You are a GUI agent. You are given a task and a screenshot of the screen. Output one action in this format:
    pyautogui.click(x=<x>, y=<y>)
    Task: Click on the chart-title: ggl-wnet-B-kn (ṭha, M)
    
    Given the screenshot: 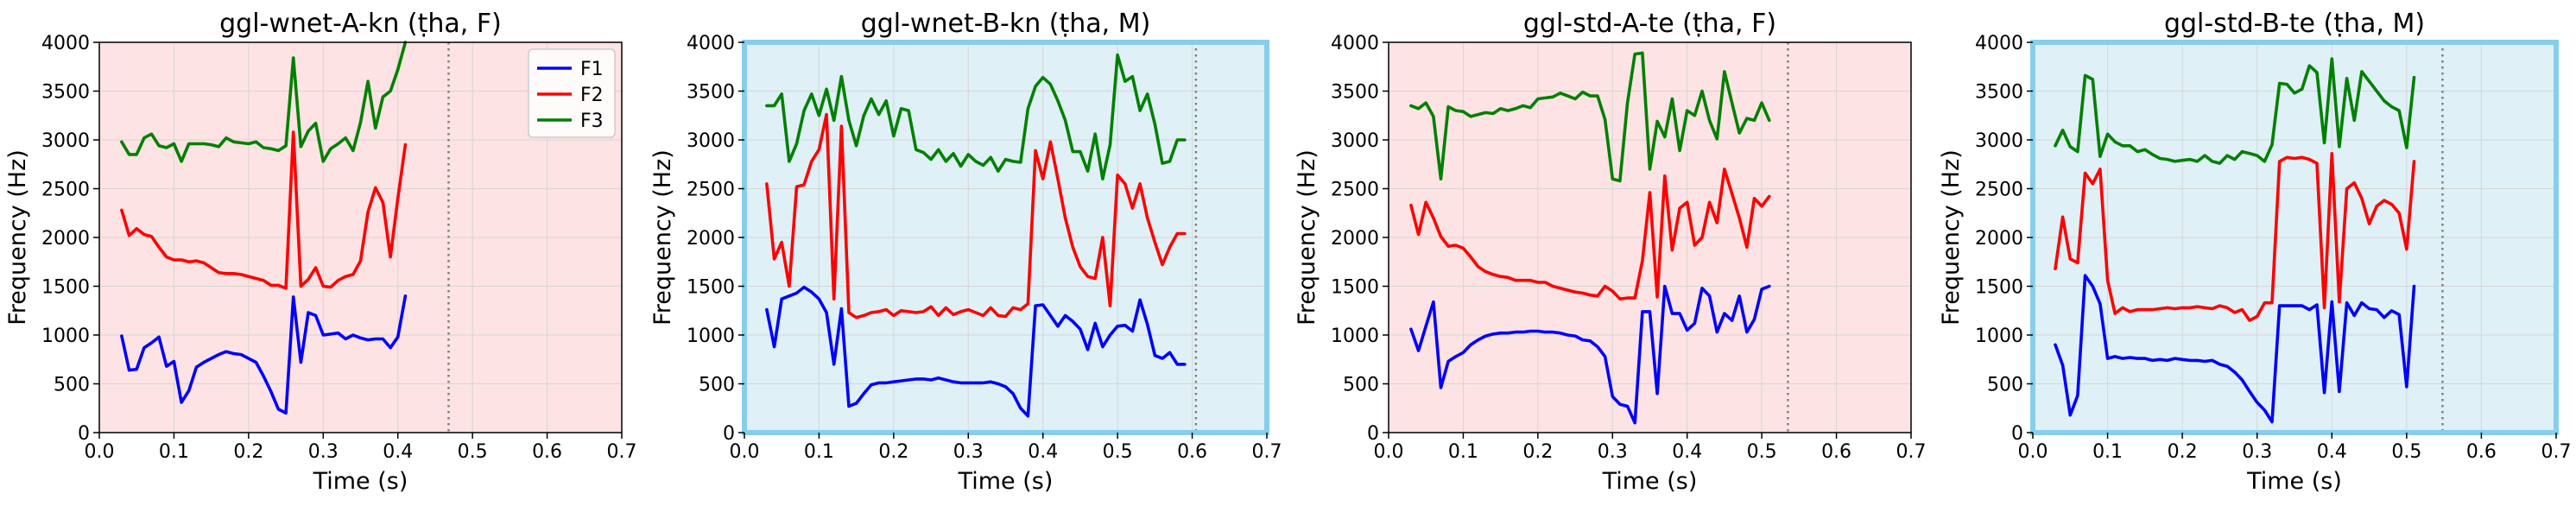 What is the action you would take?
    pyautogui.click(x=1006, y=24)
    